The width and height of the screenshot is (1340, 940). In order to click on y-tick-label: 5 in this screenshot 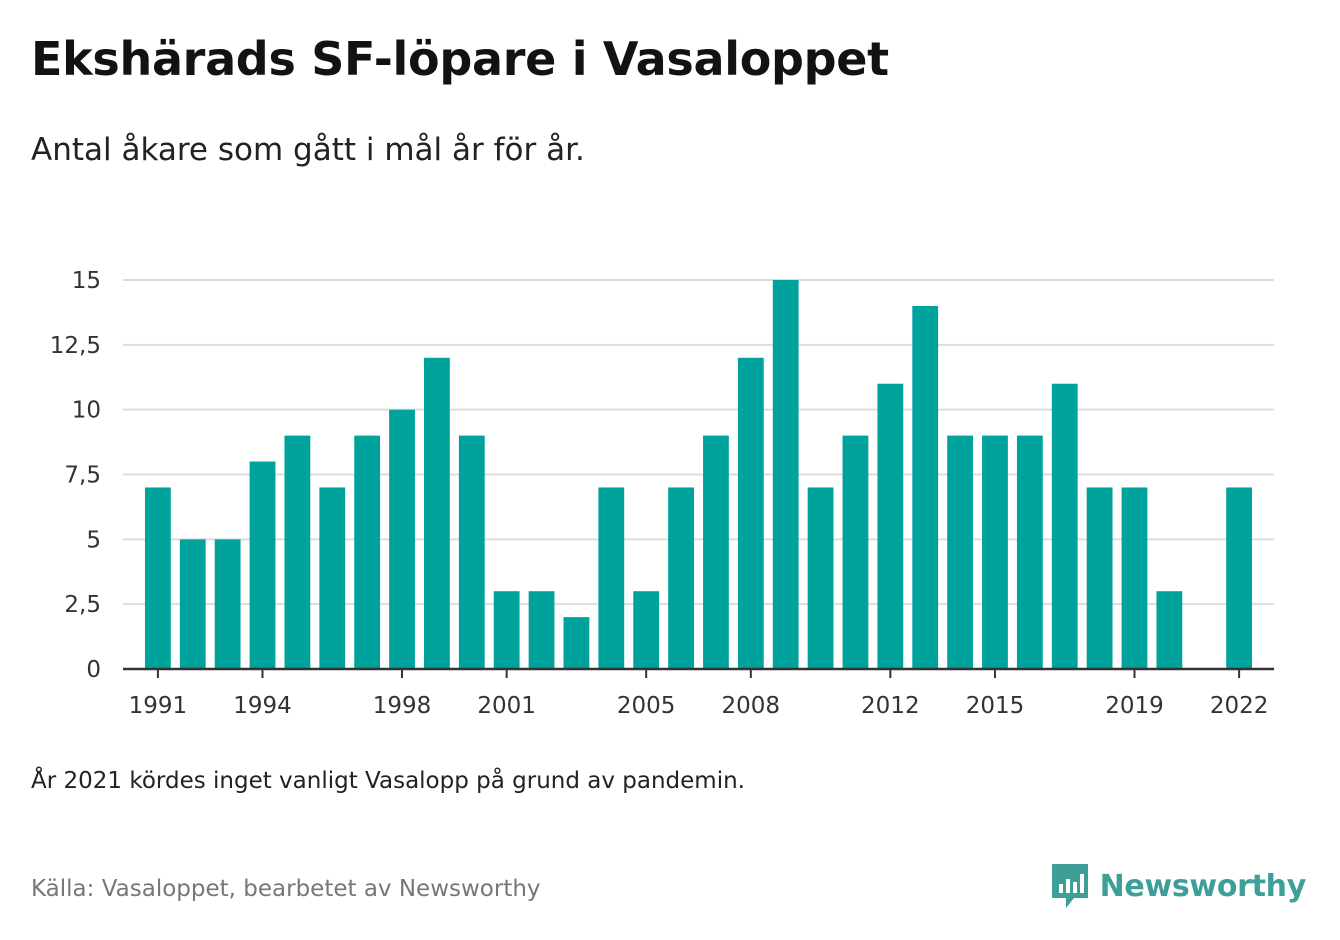, I will do `click(93, 540)`.